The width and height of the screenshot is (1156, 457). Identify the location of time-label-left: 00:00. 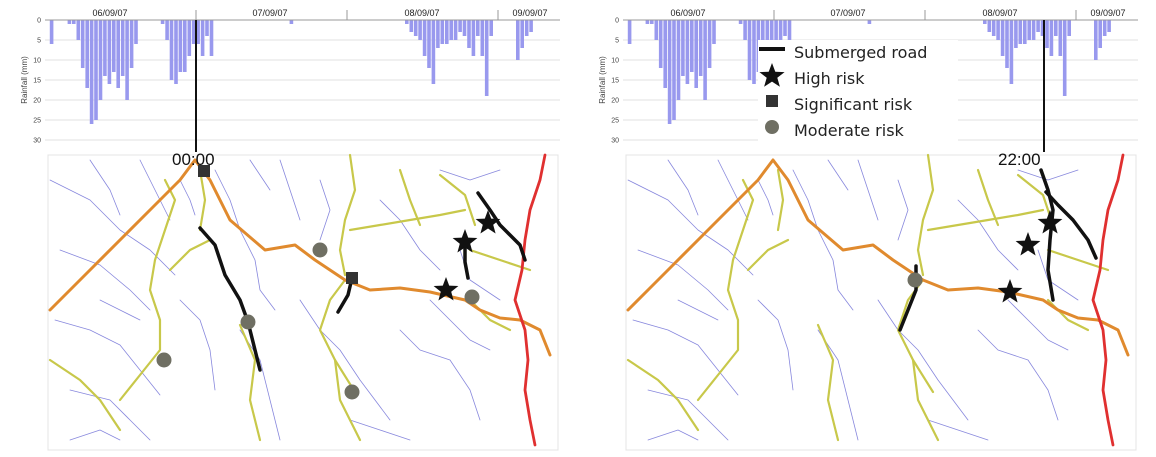
(193, 159).